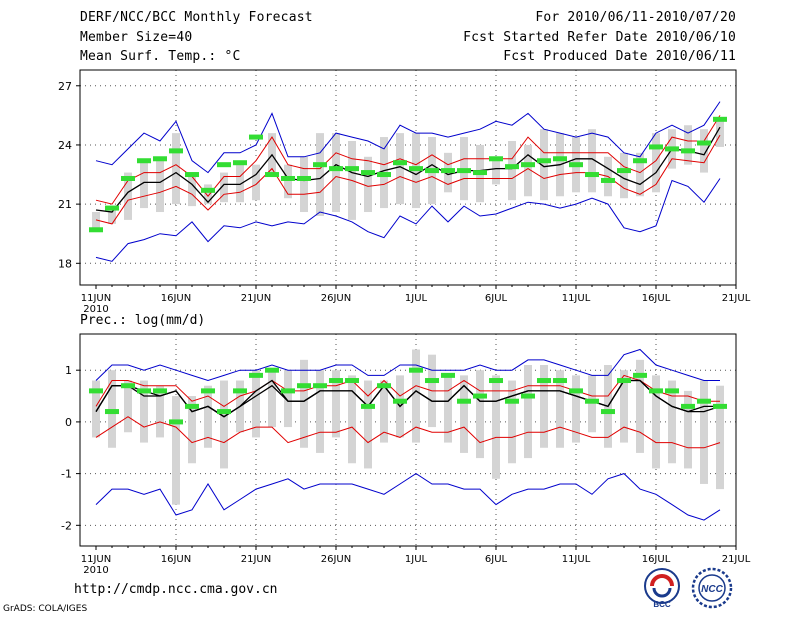  Describe the element at coordinates (142, 320) in the screenshot. I see `panel-title-prec: Prec.: log(mm/d)` at that location.